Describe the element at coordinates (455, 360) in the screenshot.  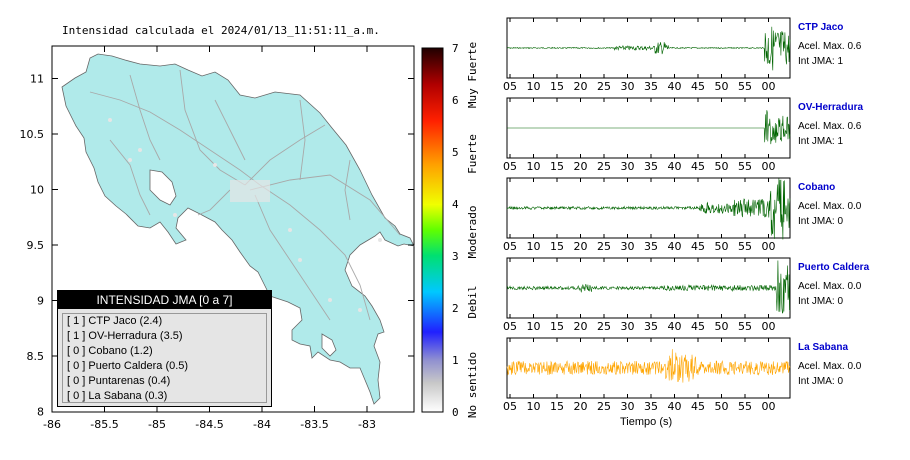
I see `colorbar-value: 1` at that location.